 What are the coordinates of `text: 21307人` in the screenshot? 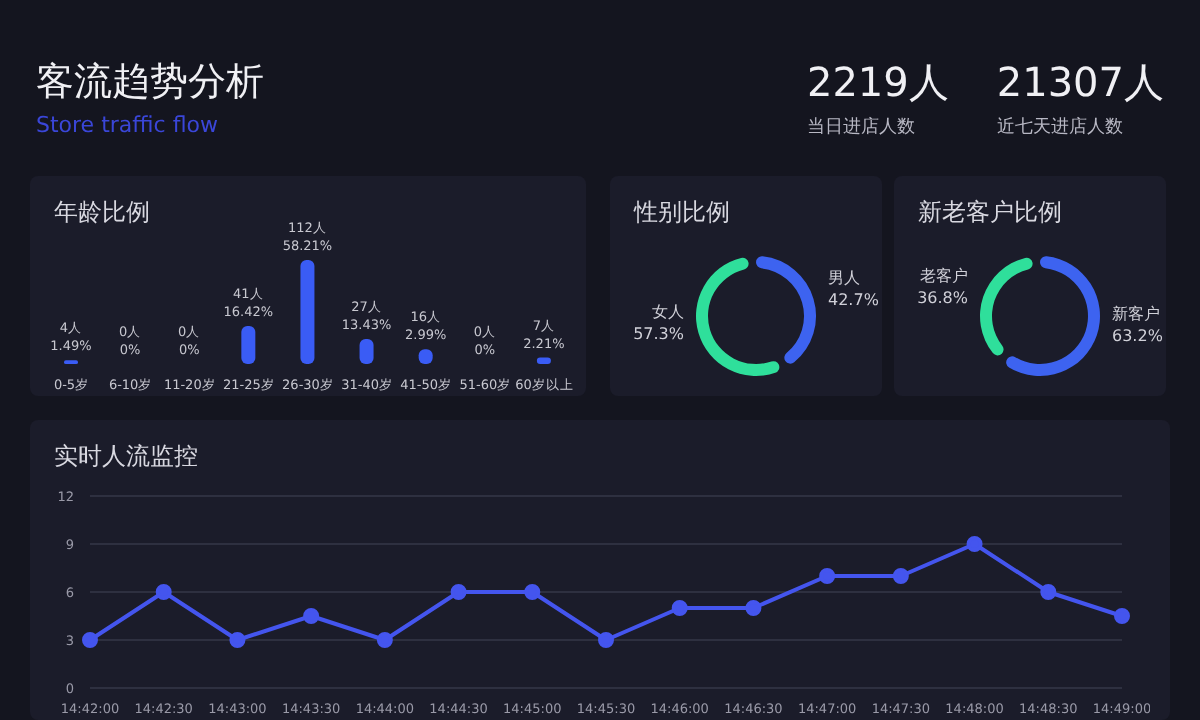 It's located at (1080, 83).